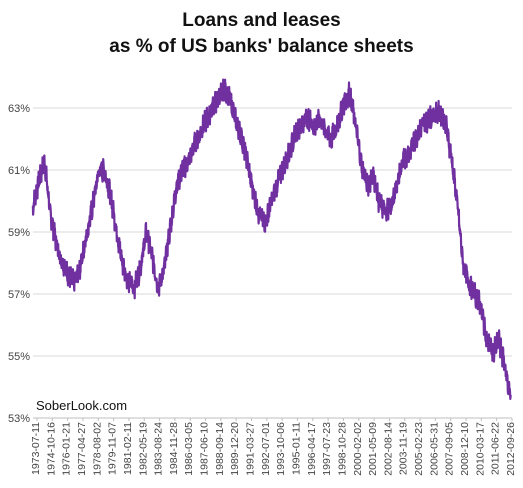 This screenshot has width=523, height=488. What do you see at coordinates (388, 449) in the screenshot?
I see `x-tick-label: 2002-08-14` at bounding box center [388, 449].